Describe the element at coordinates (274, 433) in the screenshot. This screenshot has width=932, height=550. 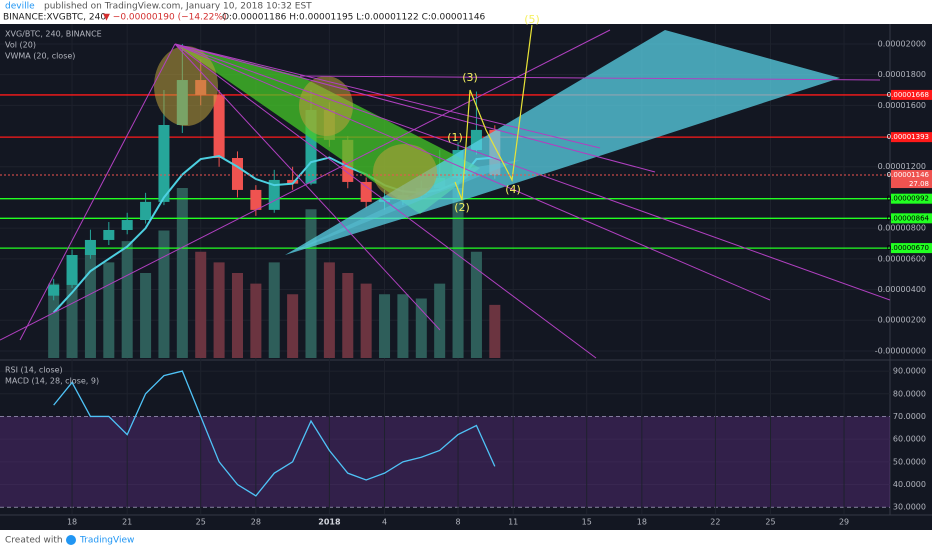
I see `rsi-line` at that location.